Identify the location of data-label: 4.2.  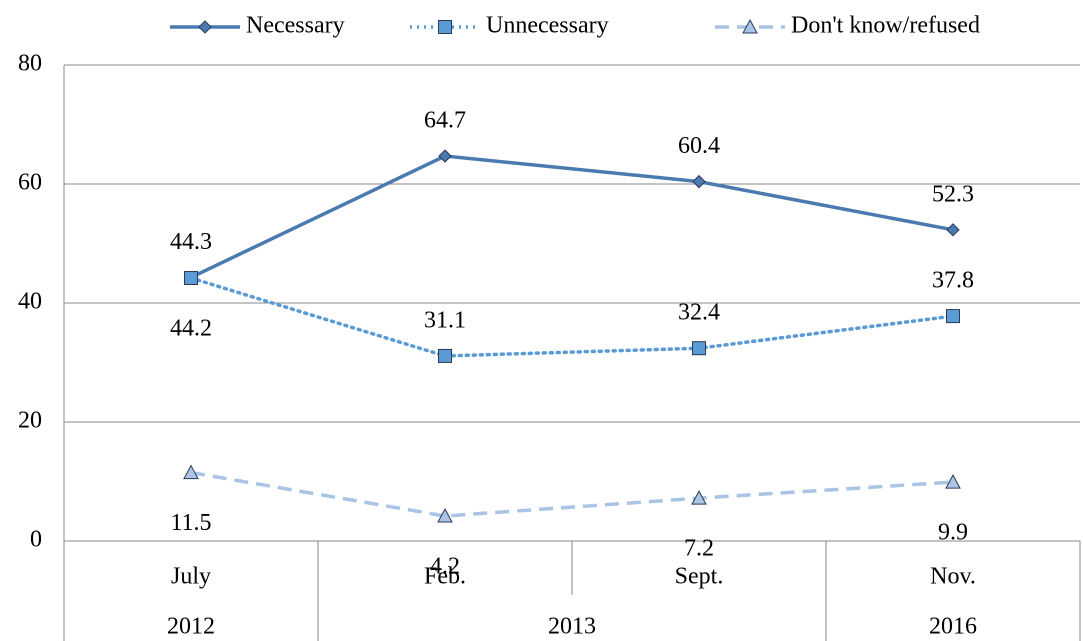
(445, 567).